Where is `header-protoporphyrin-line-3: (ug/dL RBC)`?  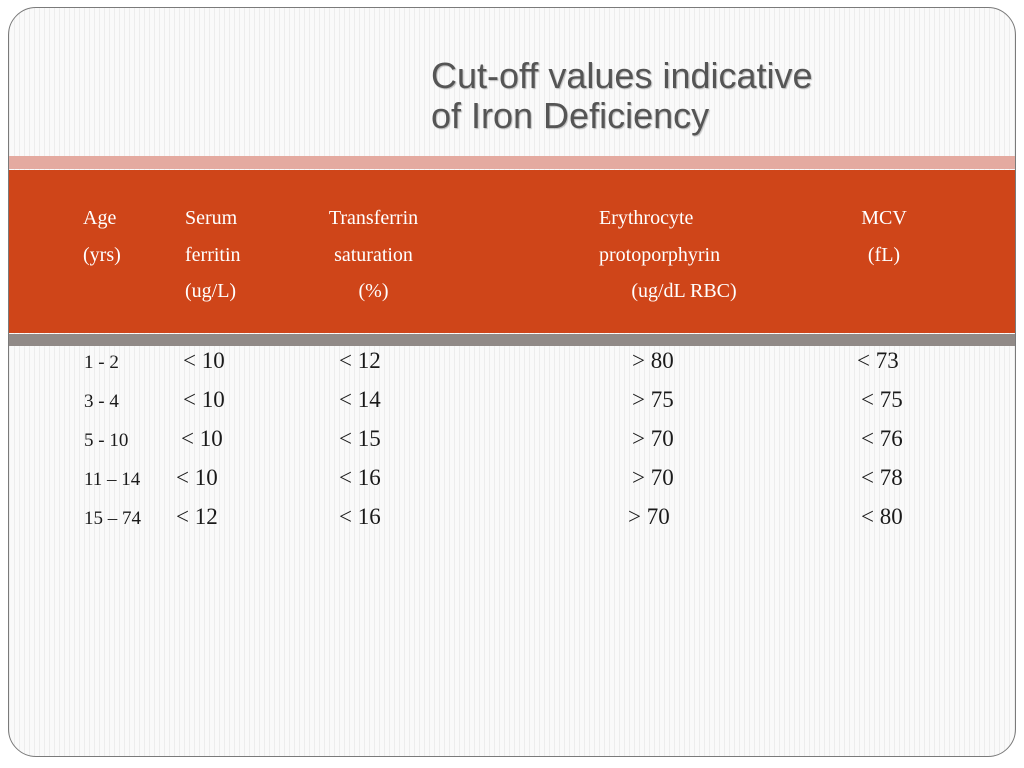
header-protoporphyrin-line-3: (ug/dL RBC) is located at coordinates (684, 291).